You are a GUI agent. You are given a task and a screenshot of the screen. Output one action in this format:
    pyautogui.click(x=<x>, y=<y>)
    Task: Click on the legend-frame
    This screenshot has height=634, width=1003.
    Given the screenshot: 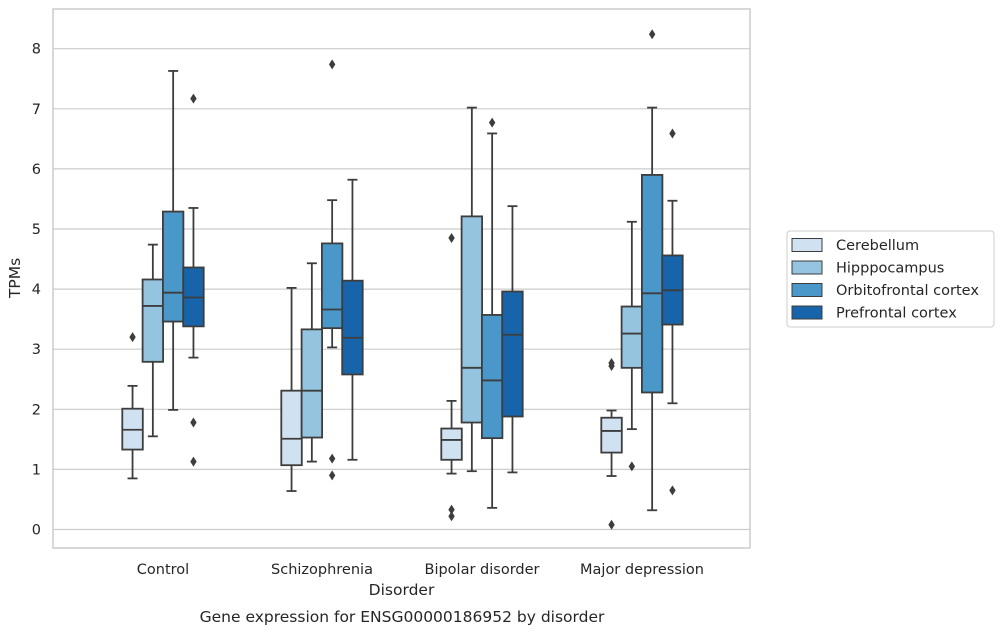 What is the action you would take?
    pyautogui.click(x=890, y=279)
    